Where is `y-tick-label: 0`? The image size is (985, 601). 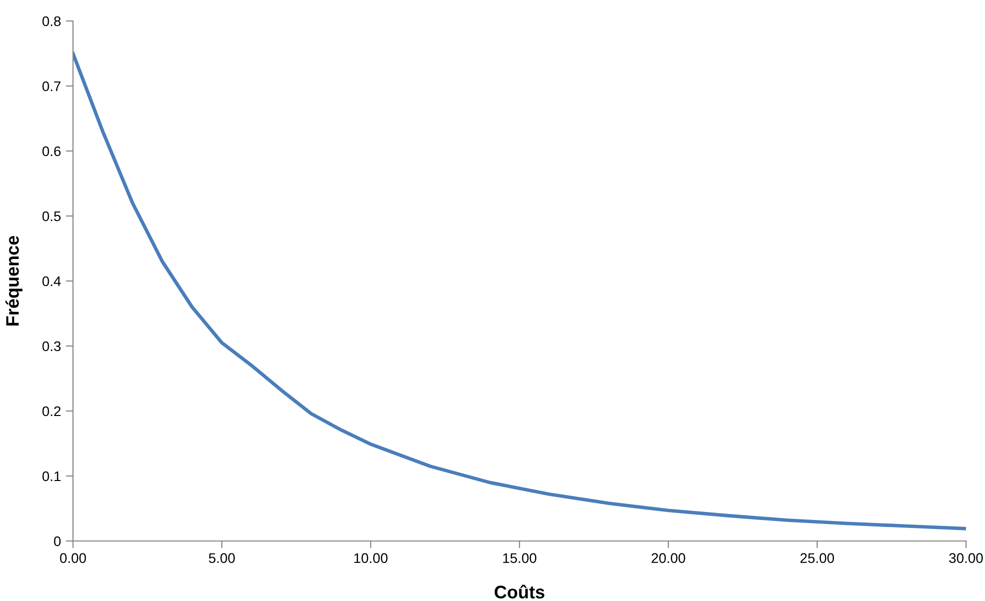
y-tick-label: 0 is located at coordinates (57, 541).